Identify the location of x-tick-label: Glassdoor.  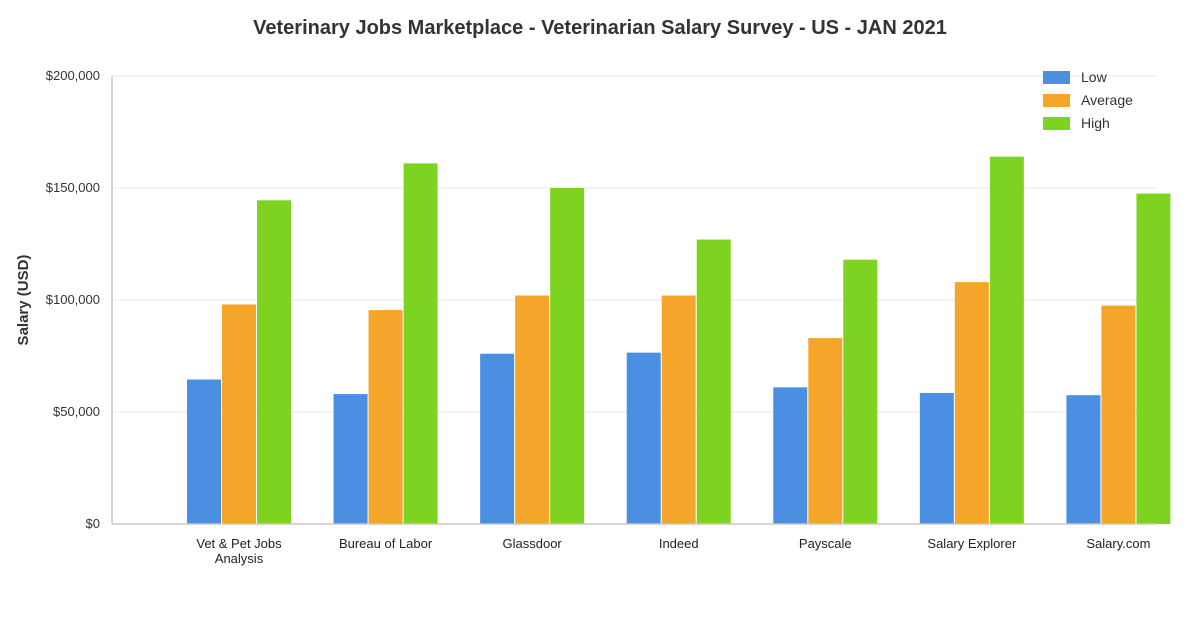
(533, 543).